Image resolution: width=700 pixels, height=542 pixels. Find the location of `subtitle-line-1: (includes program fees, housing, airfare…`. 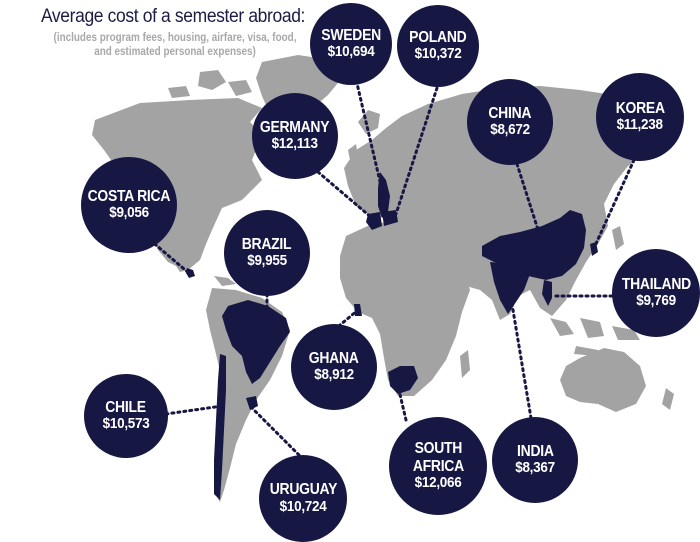

subtitle-line-1: (includes program fees, housing, airfare… is located at coordinates (175, 38).